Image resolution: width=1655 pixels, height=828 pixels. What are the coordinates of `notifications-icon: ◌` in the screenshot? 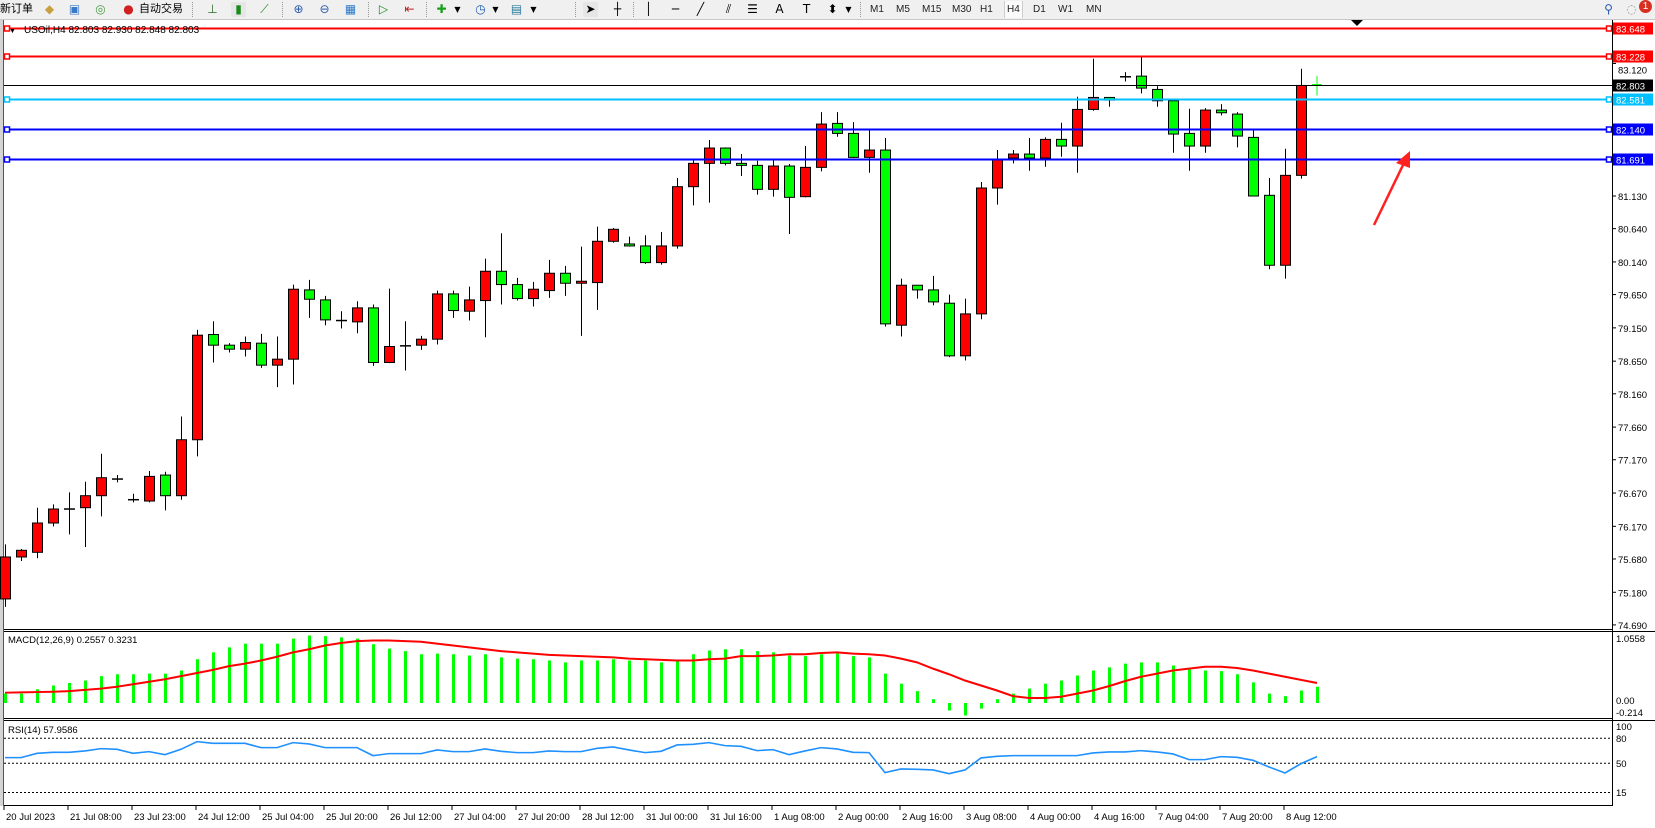 It's located at (1631, 9).